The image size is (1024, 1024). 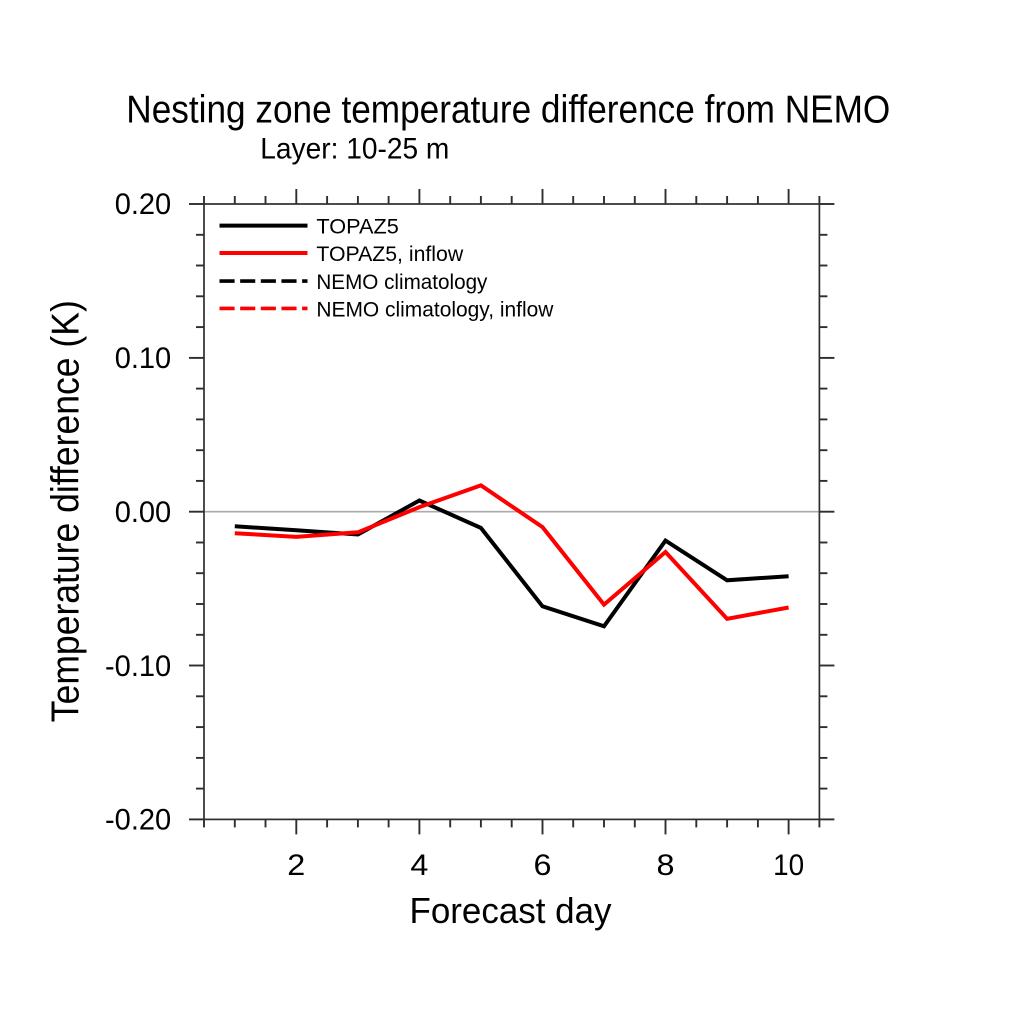 What do you see at coordinates (357, 227) in the screenshot?
I see `svg-text: TOPAZ5` at bounding box center [357, 227].